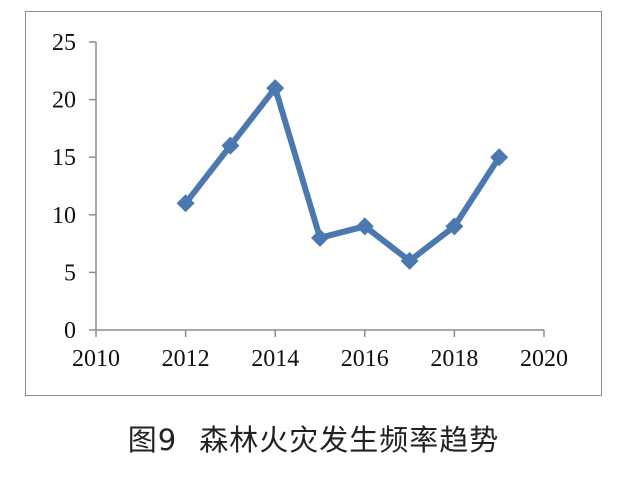  What do you see at coordinates (96, 359) in the screenshot?
I see `x-tick-label: 2010` at bounding box center [96, 359].